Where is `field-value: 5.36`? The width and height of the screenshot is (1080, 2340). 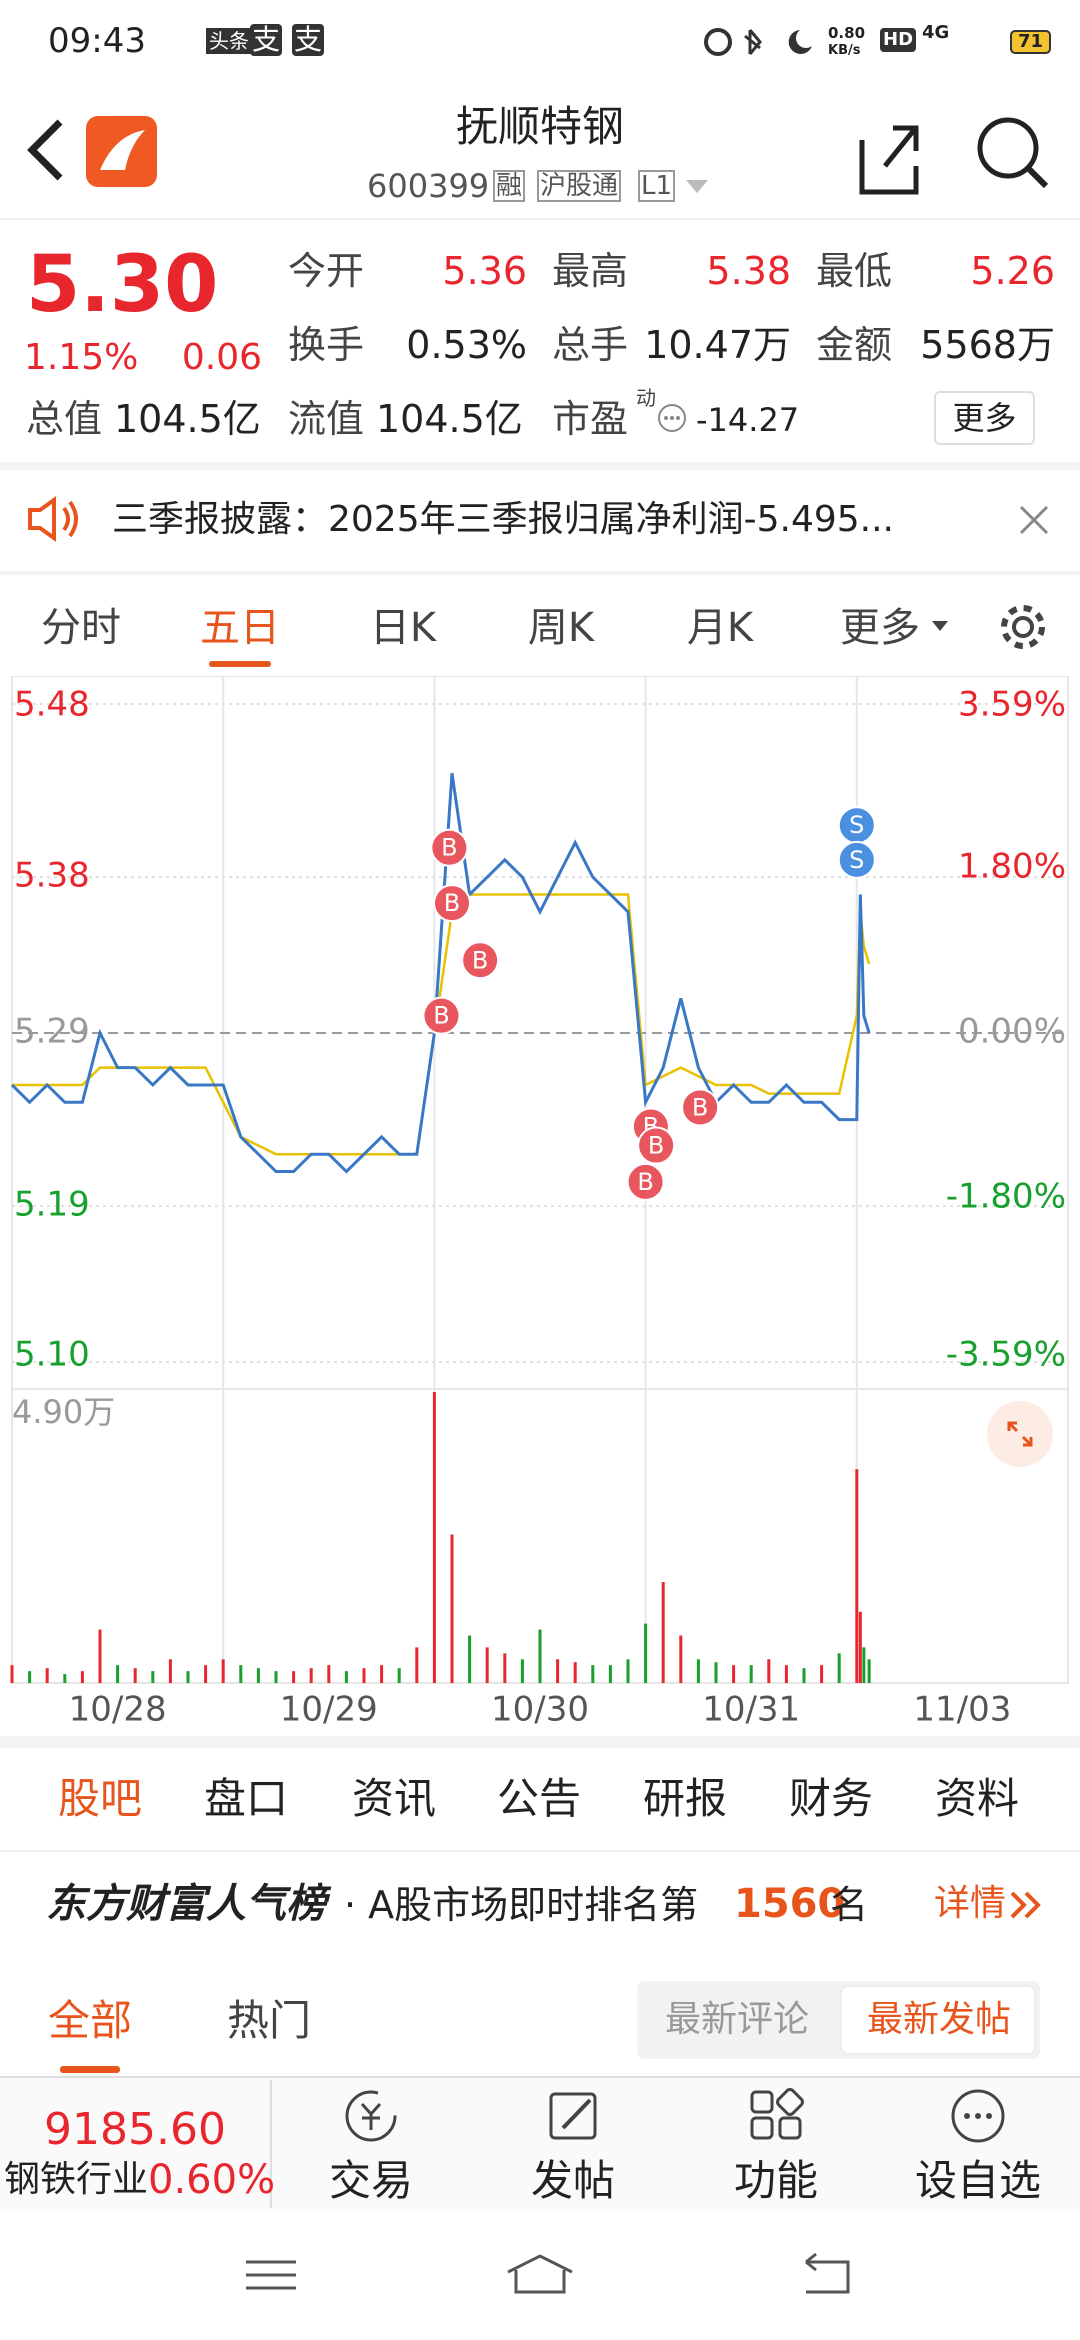
field-value: 5.36 is located at coordinates (484, 271).